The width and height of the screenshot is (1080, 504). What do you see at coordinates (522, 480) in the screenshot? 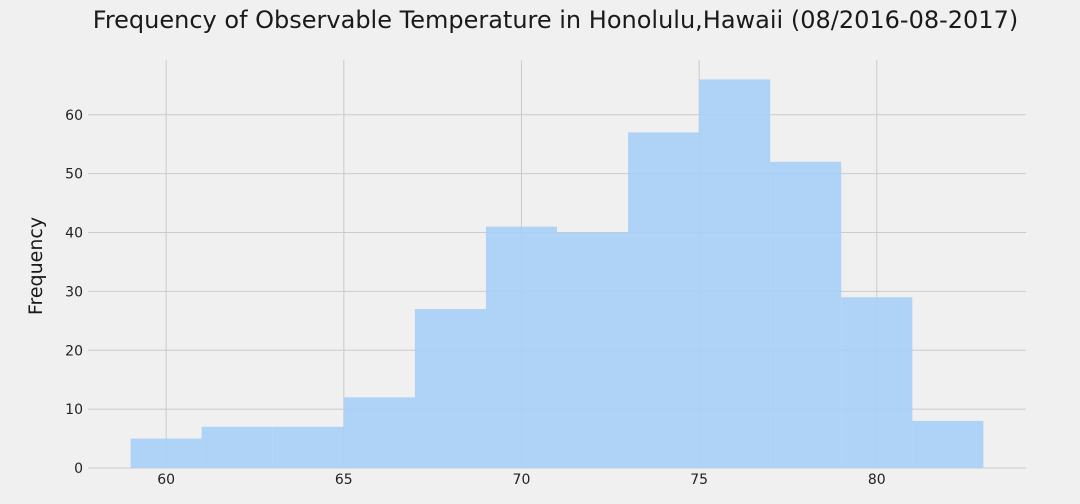
I see `x-tick-label: 70` at bounding box center [522, 480].